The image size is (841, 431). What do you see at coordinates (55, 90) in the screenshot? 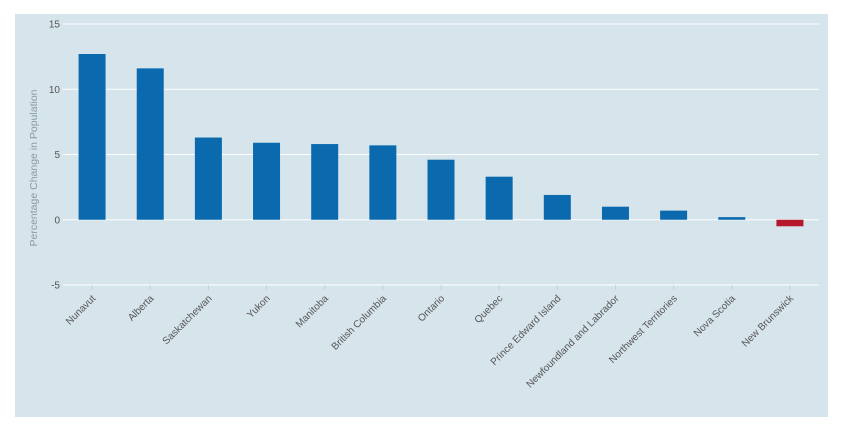
I see `y-tick-label: 10` at bounding box center [55, 90].